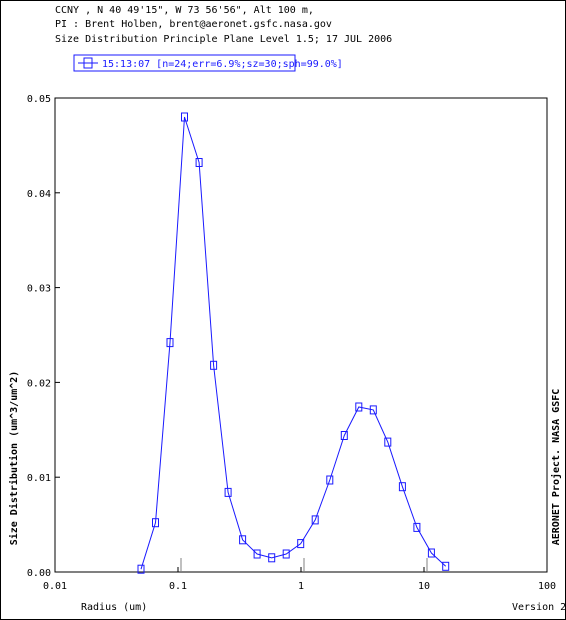  I want to click on x-tick-label: 100, so click(547, 586).